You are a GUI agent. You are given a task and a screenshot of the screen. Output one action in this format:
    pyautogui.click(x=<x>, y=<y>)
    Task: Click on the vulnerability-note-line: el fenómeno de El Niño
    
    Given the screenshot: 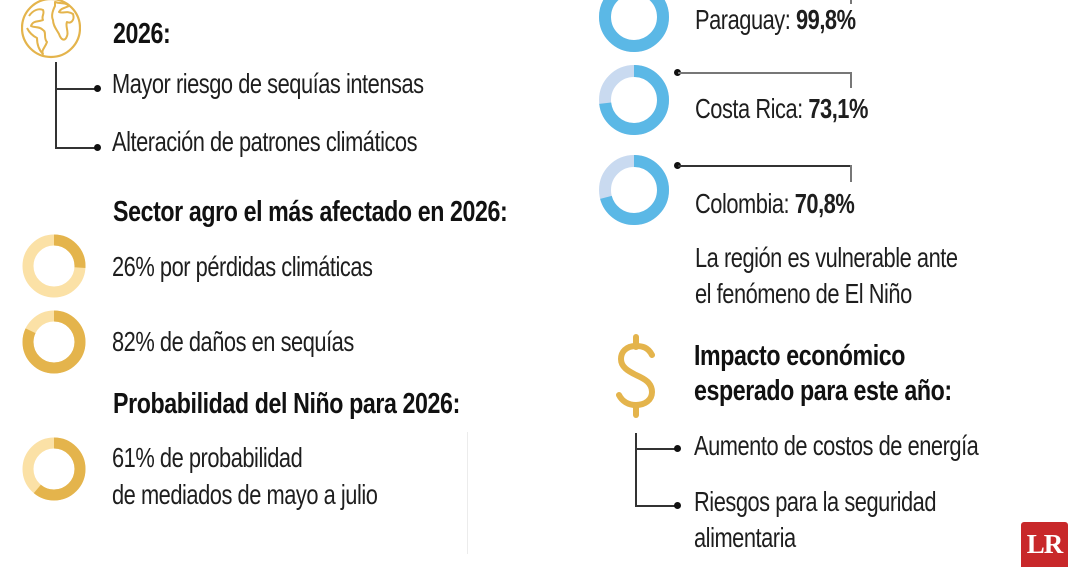 What is the action you would take?
    pyautogui.click(x=803, y=293)
    